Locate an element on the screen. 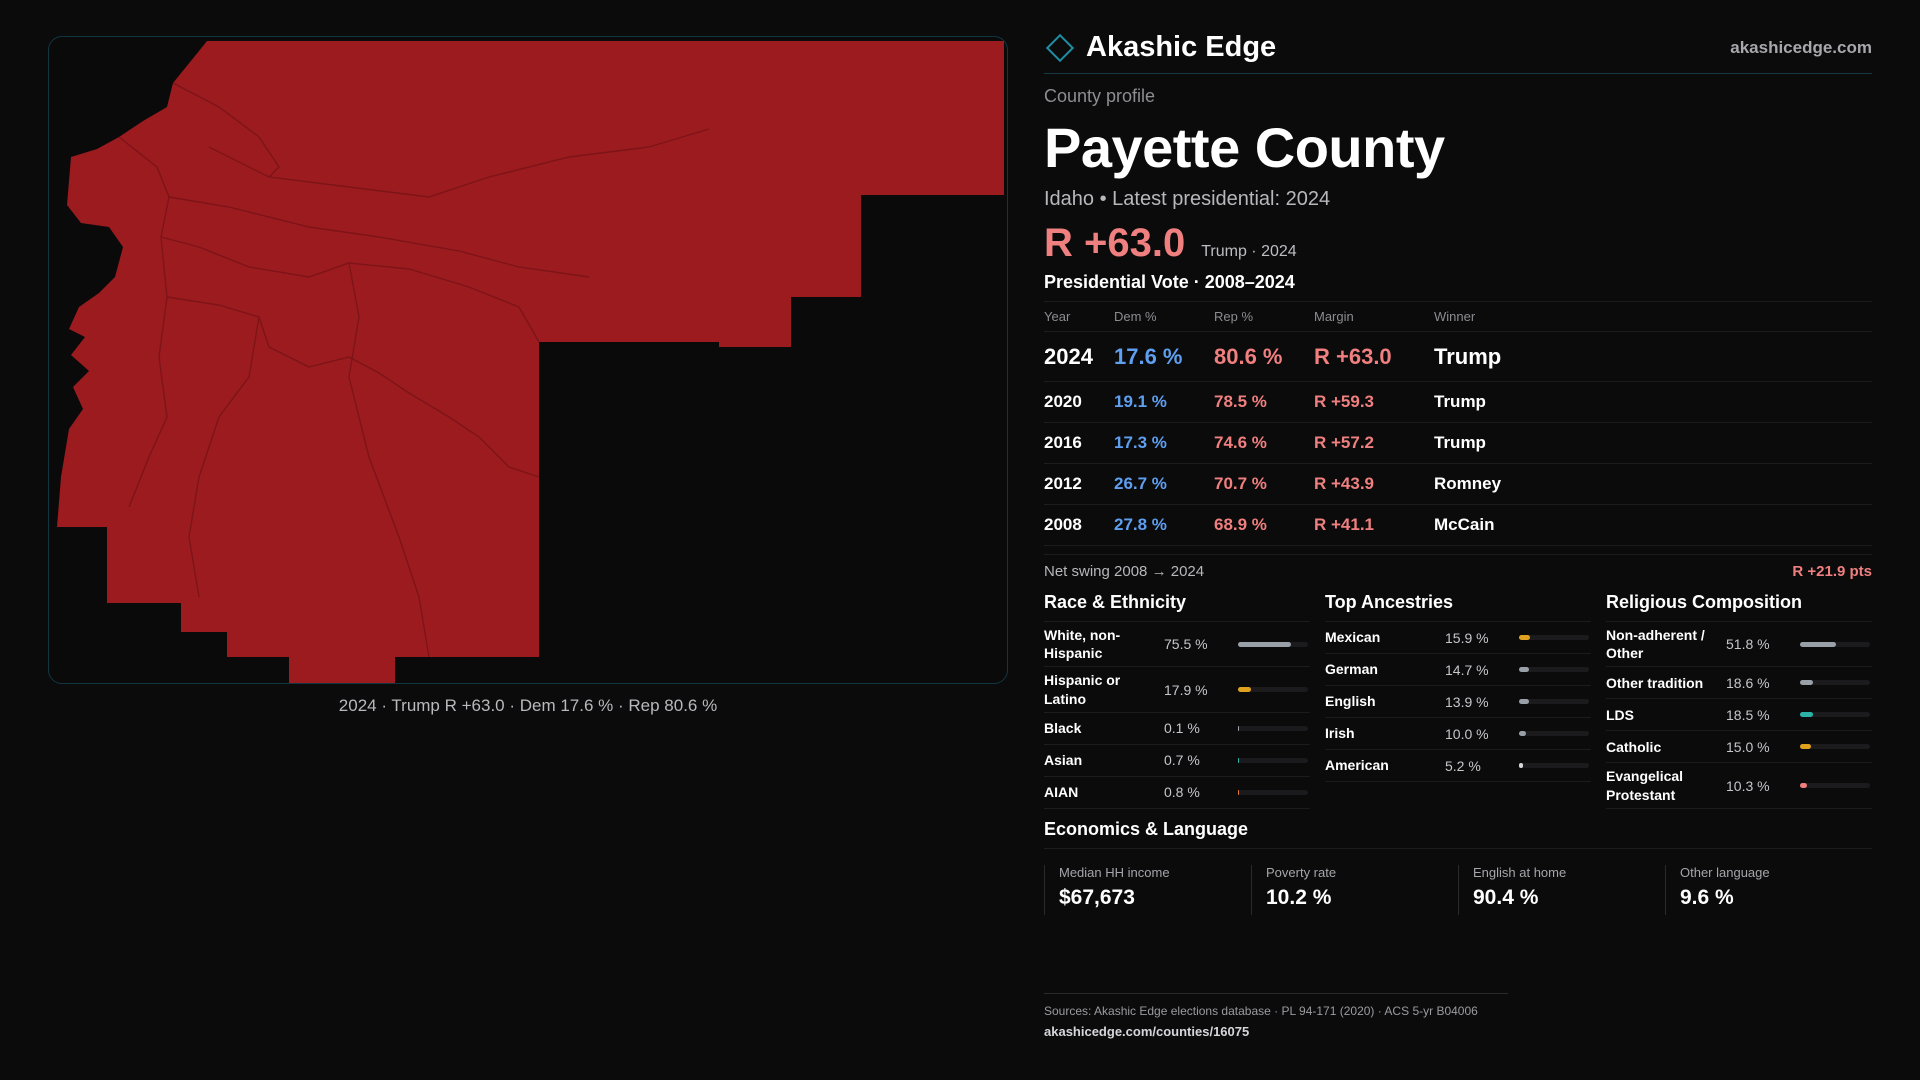  page-subtitle: Idaho • Latest presidential: 2024 is located at coordinates (1187, 199).